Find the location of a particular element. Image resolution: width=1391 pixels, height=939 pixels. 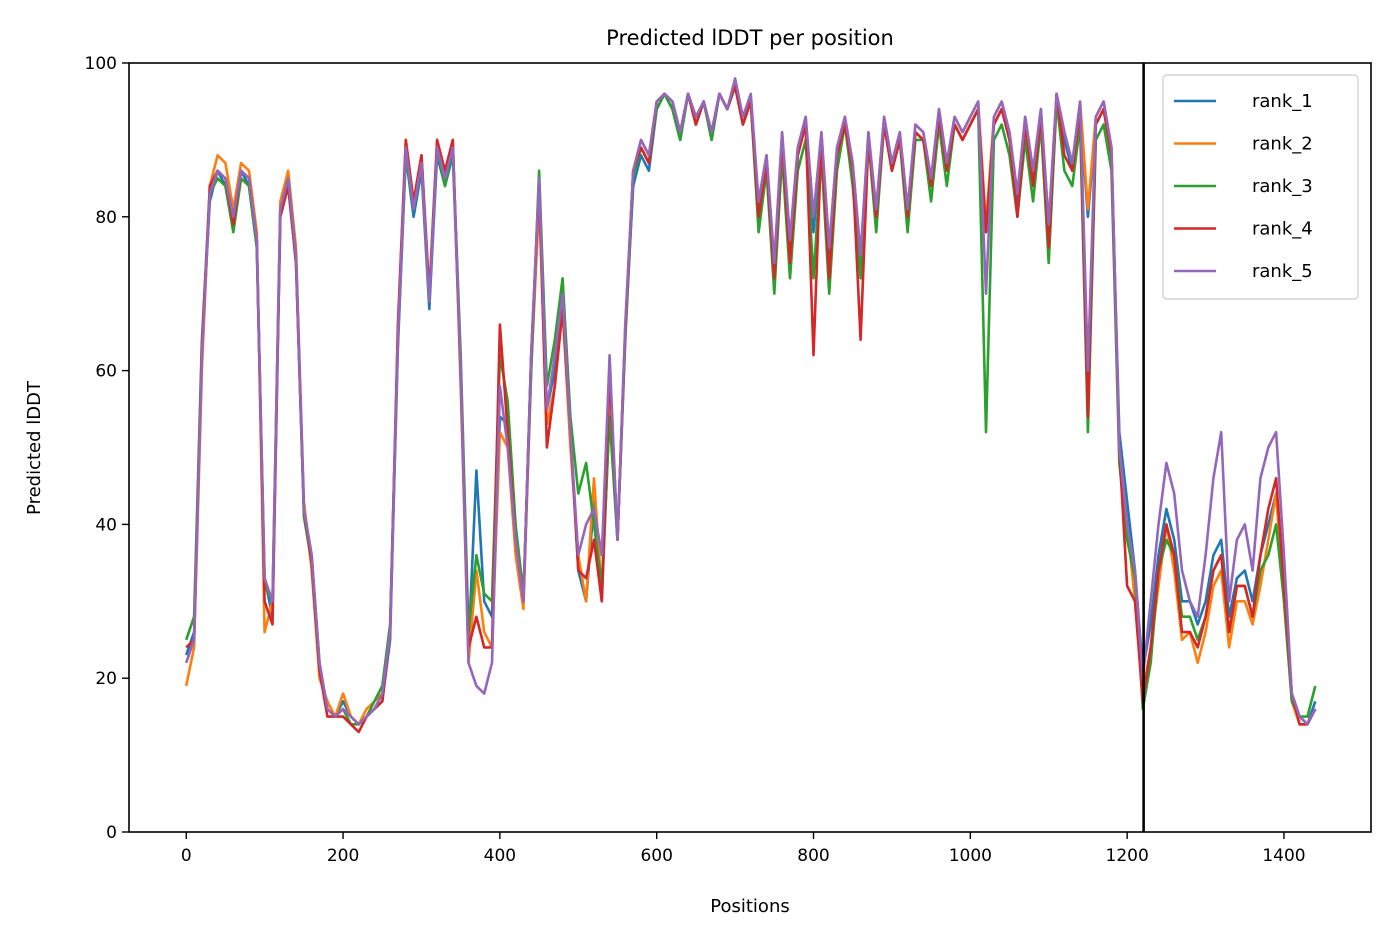

y-tick-label: 40 is located at coordinates (106, 525).